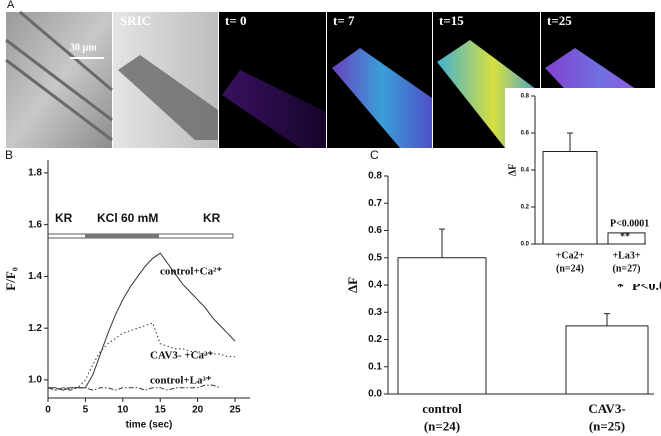 The height and width of the screenshot is (436, 661). What do you see at coordinates (181, 356) in the screenshot?
I see `series-label: CAV3- +Ca²⁺` at bounding box center [181, 356].